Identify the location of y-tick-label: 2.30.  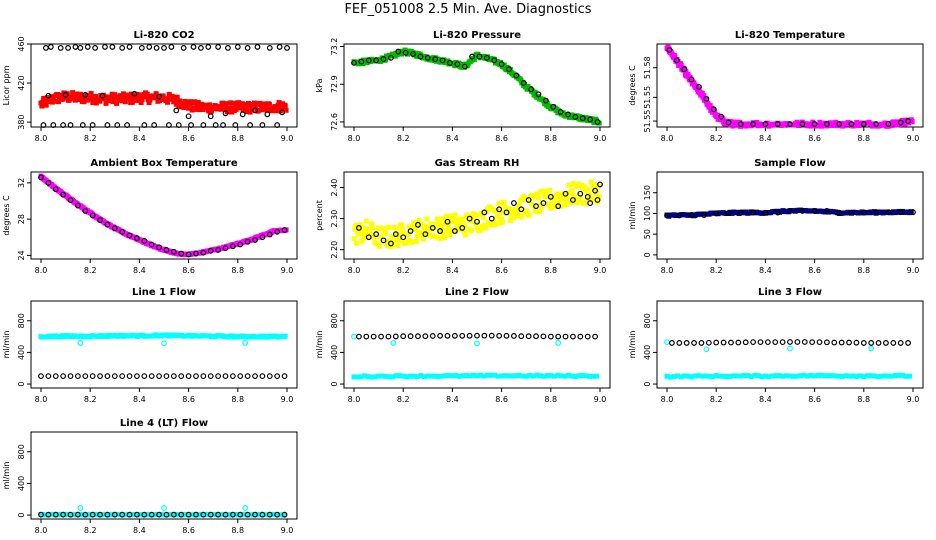
(334, 219).